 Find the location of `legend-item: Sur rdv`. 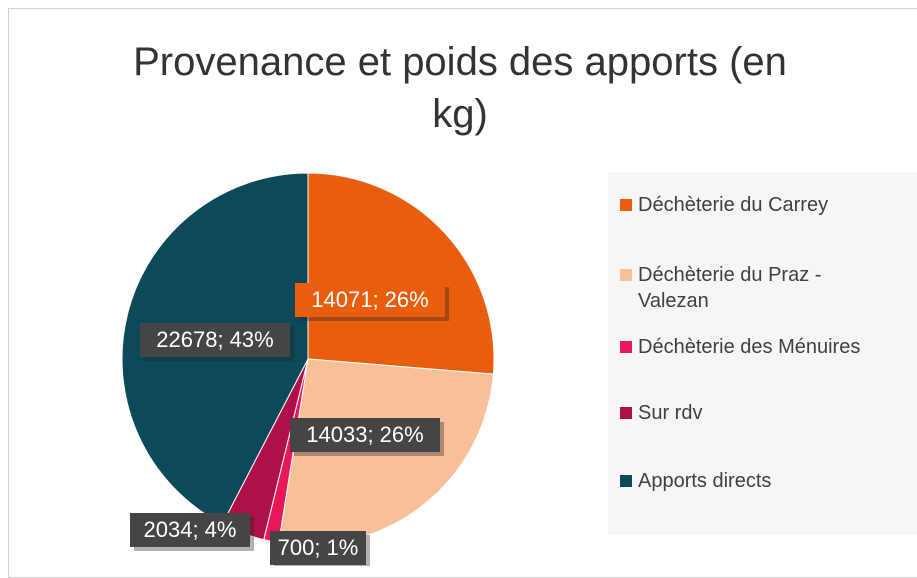

legend-item: Sur rdv is located at coordinates (768, 413).